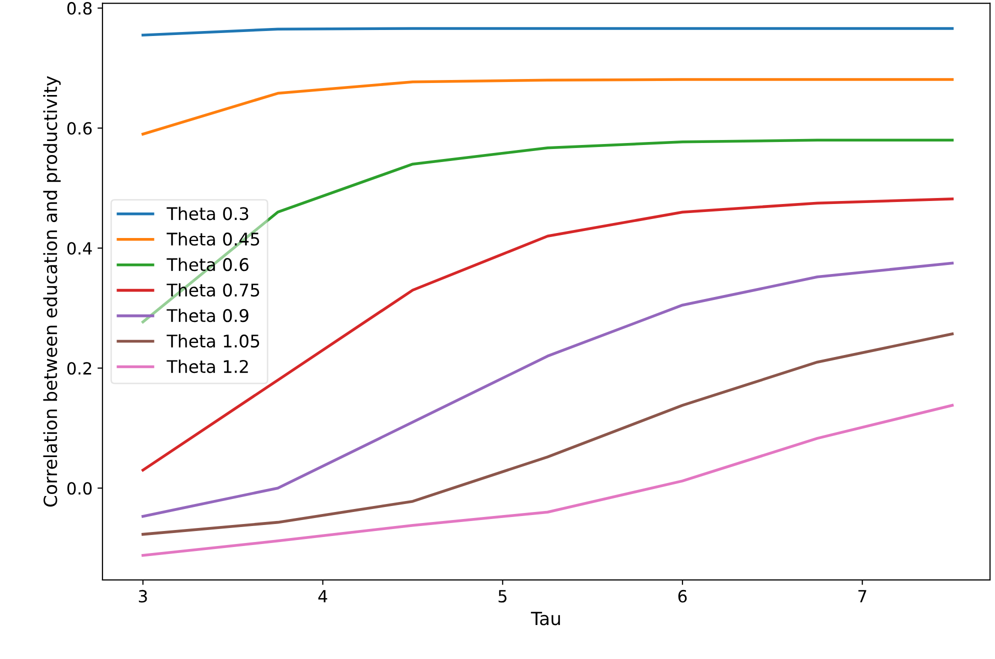 This screenshot has height=659, width=995. What do you see at coordinates (52, 291) in the screenshot?
I see `y-axis-title: Correlation between education and productivity` at bounding box center [52, 291].